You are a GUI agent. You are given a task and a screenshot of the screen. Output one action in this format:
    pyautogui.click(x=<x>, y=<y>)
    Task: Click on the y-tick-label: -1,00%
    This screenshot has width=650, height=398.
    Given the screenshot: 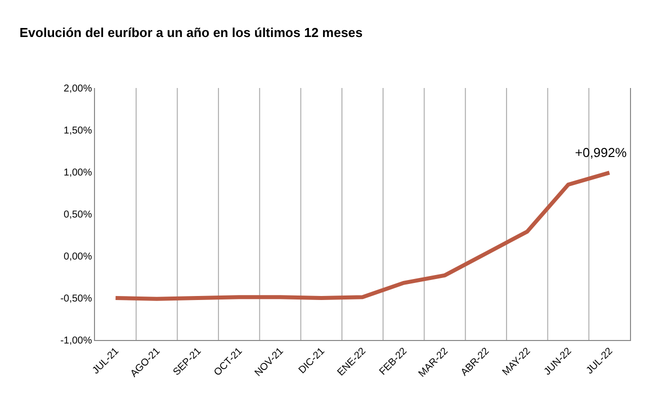 What is the action you would take?
    pyautogui.click(x=76, y=341)
    